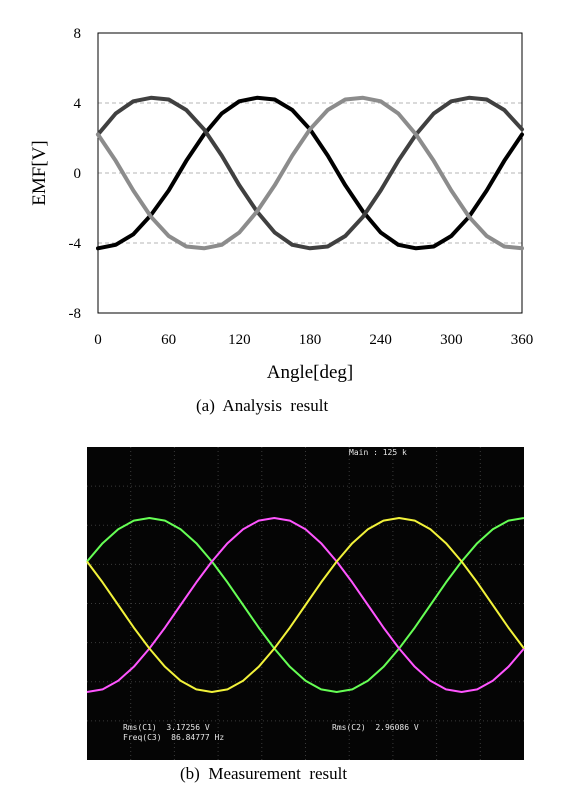 This screenshot has height=792, width=579. Describe the element at coordinates (78, 34) in the screenshot. I see `analysis-y-tick-label: 8` at that location.